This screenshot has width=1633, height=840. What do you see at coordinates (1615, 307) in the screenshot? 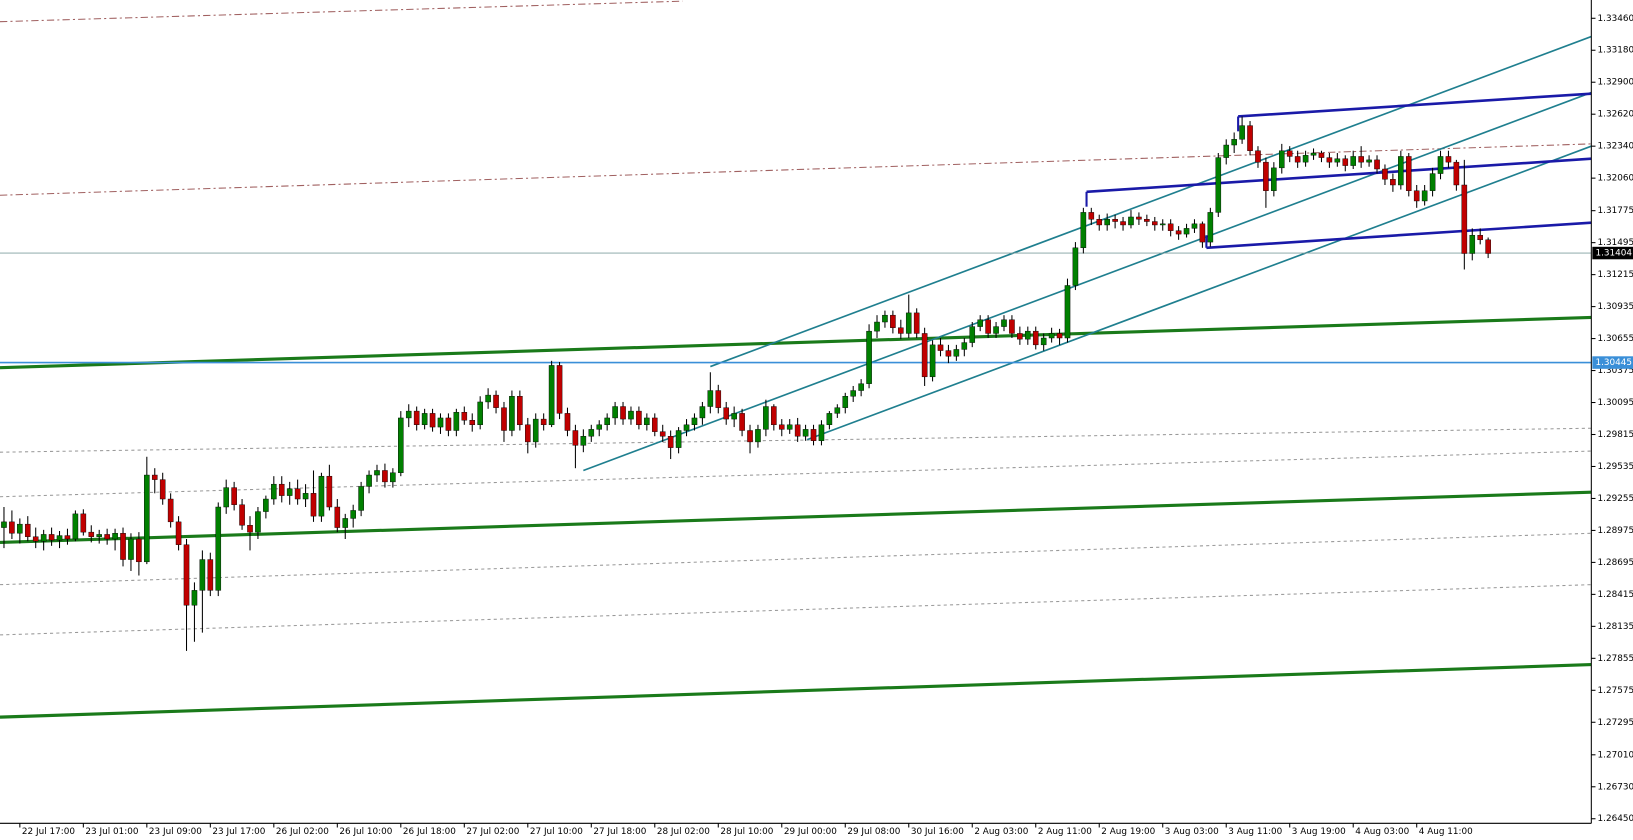
I see `y-tick-label: 1.30935` at bounding box center [1615, 307].